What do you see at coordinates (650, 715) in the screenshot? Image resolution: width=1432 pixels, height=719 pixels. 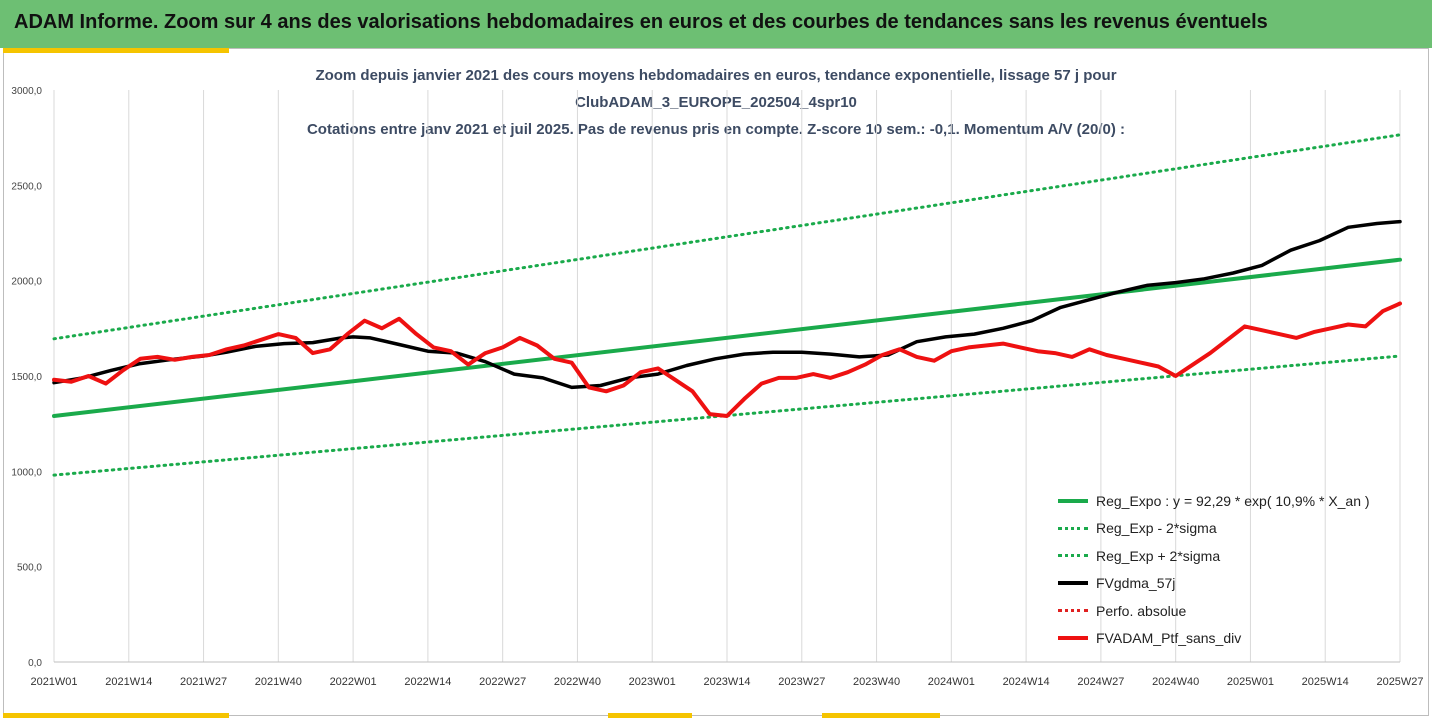 I see `accent-bar-bottom-mid` at bounding box center [650, 715].